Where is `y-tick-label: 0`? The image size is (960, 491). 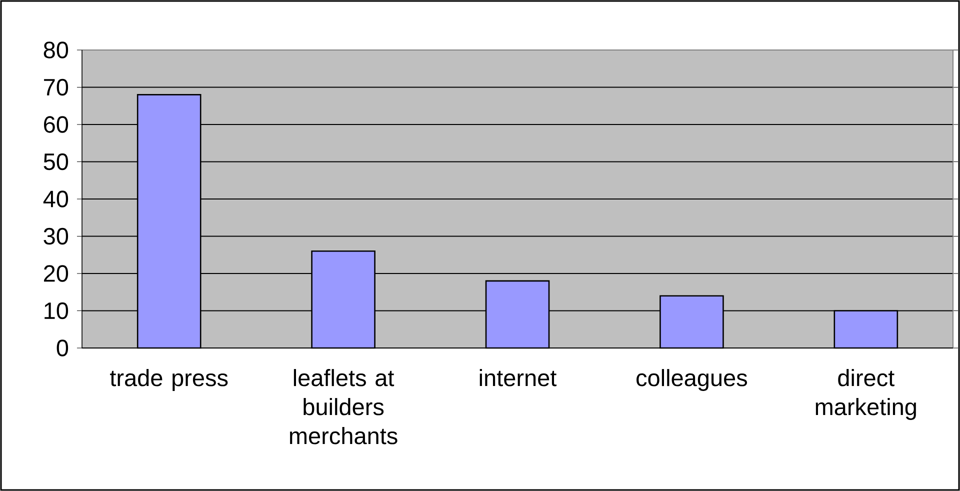 y-tick-label: 0 is located at coordinates (62, 348).